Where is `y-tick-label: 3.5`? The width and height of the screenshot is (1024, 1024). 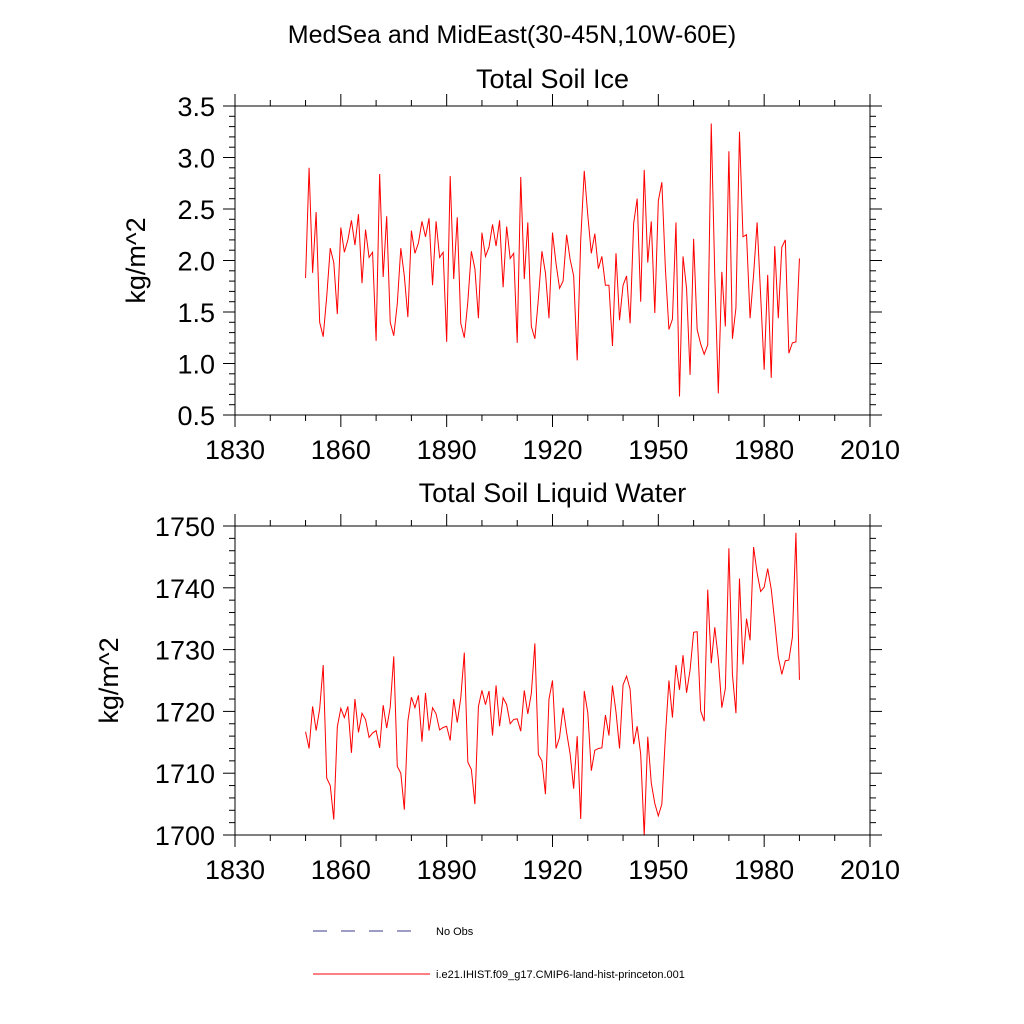 y-tick-label: 3.5 is located at coordinates (196, 107).